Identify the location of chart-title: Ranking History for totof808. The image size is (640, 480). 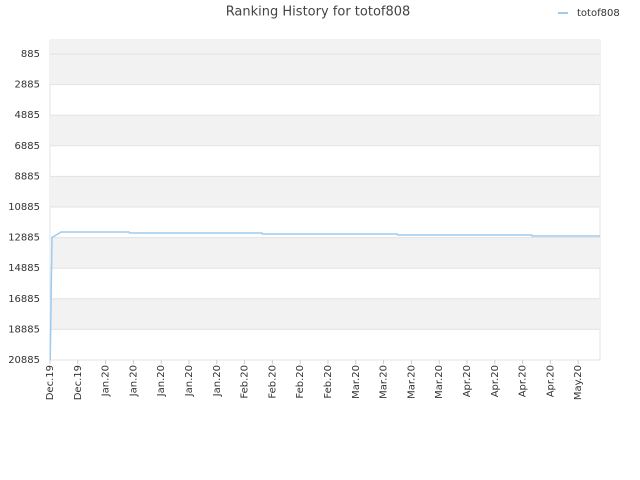
(318, 12).